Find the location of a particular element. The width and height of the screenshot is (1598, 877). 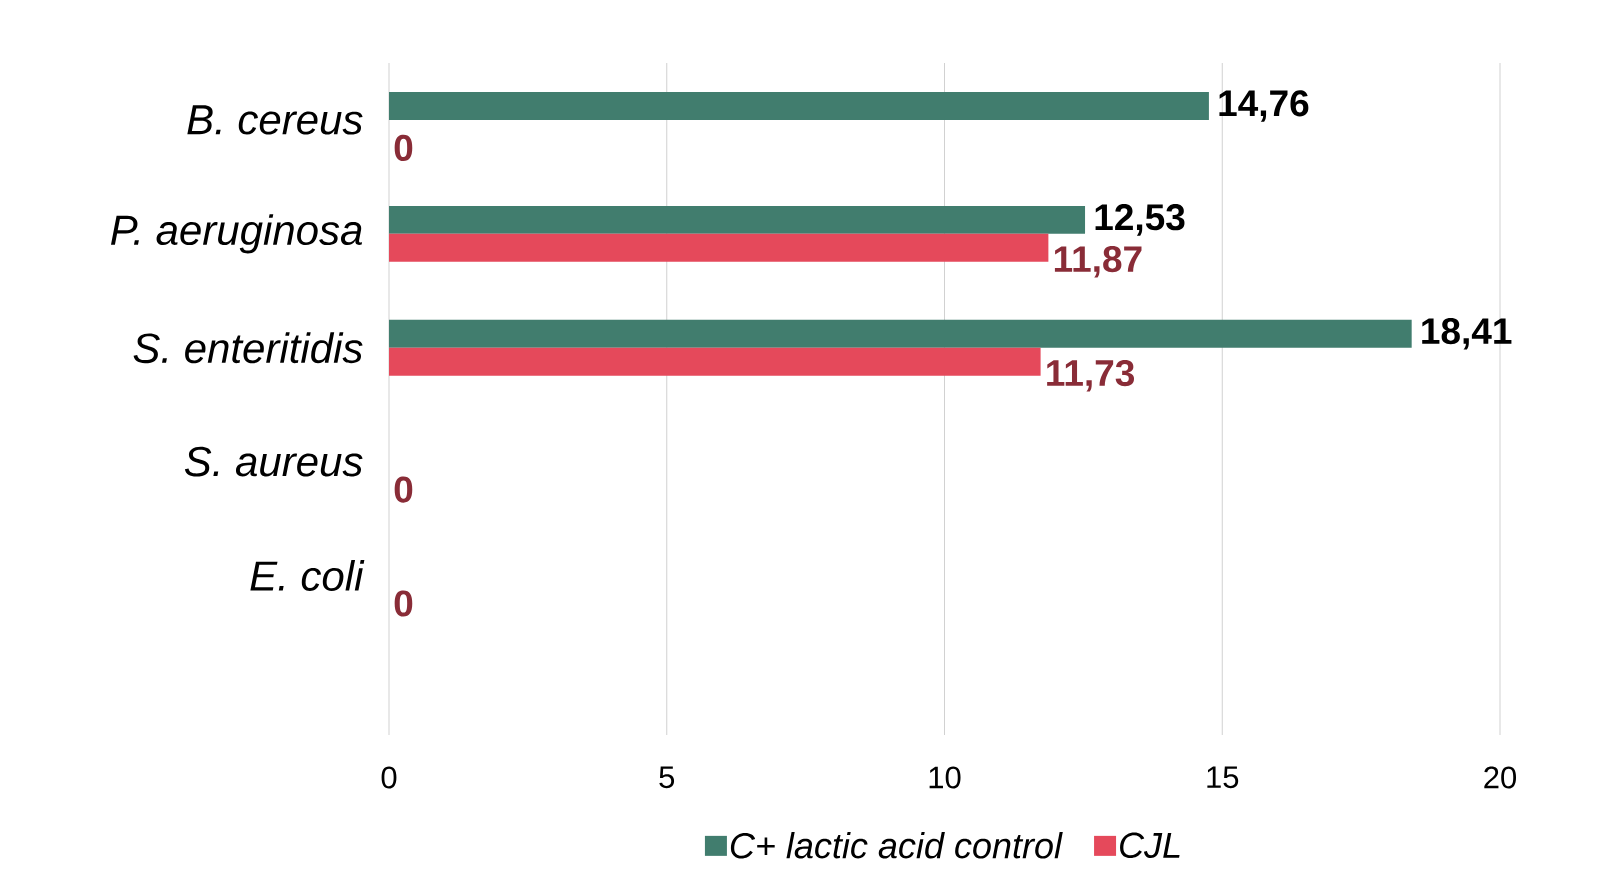

data-label: 14,76 is located at coordinates (1264, 106).